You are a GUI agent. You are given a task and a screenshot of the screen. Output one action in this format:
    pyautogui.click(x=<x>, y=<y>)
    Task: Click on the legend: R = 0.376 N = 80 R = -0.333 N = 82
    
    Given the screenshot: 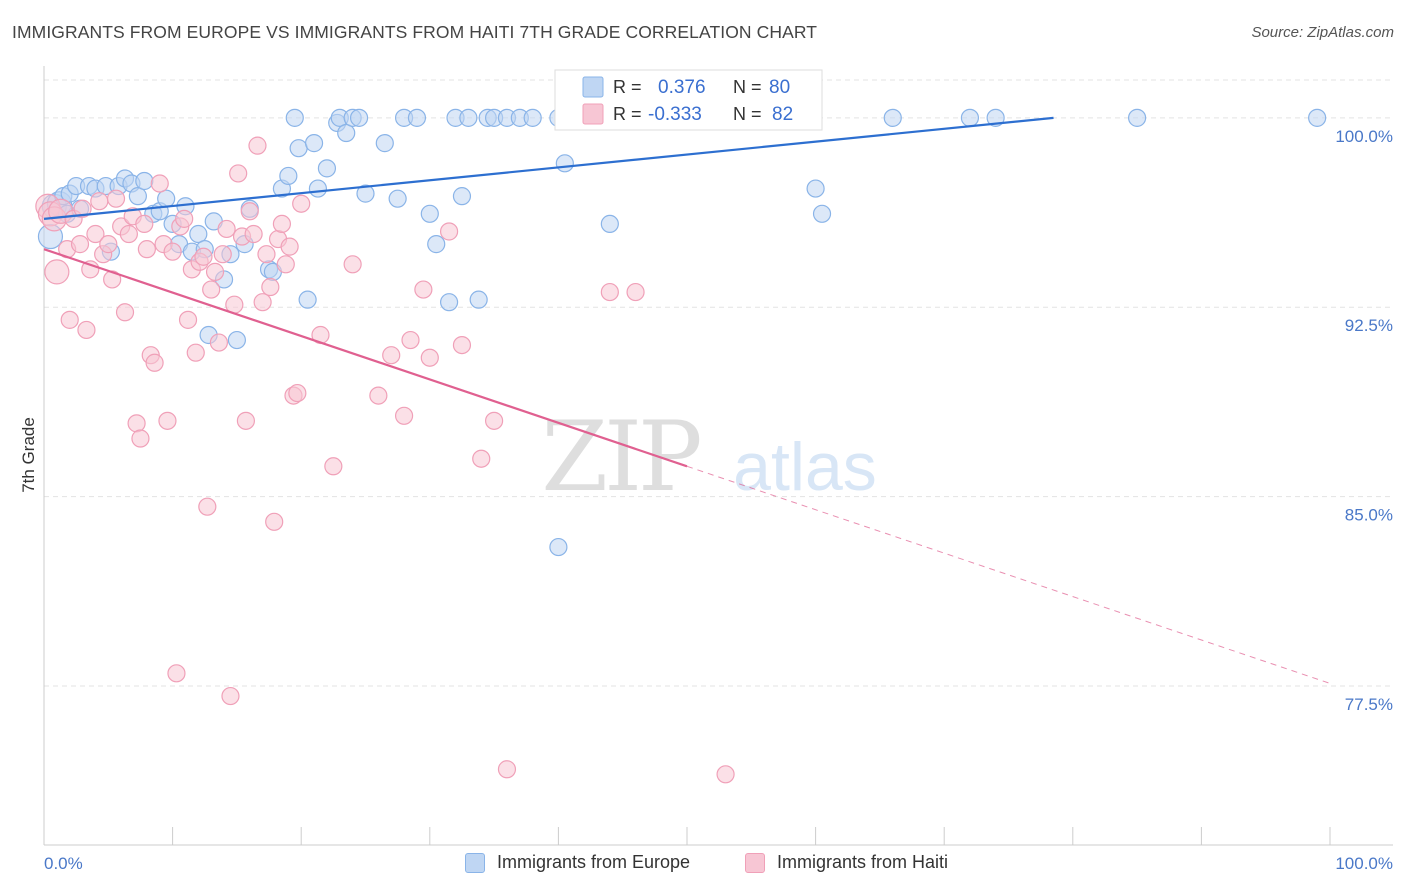 What is the action you would take?
    pyautogui.click(x=688, y=100)
    